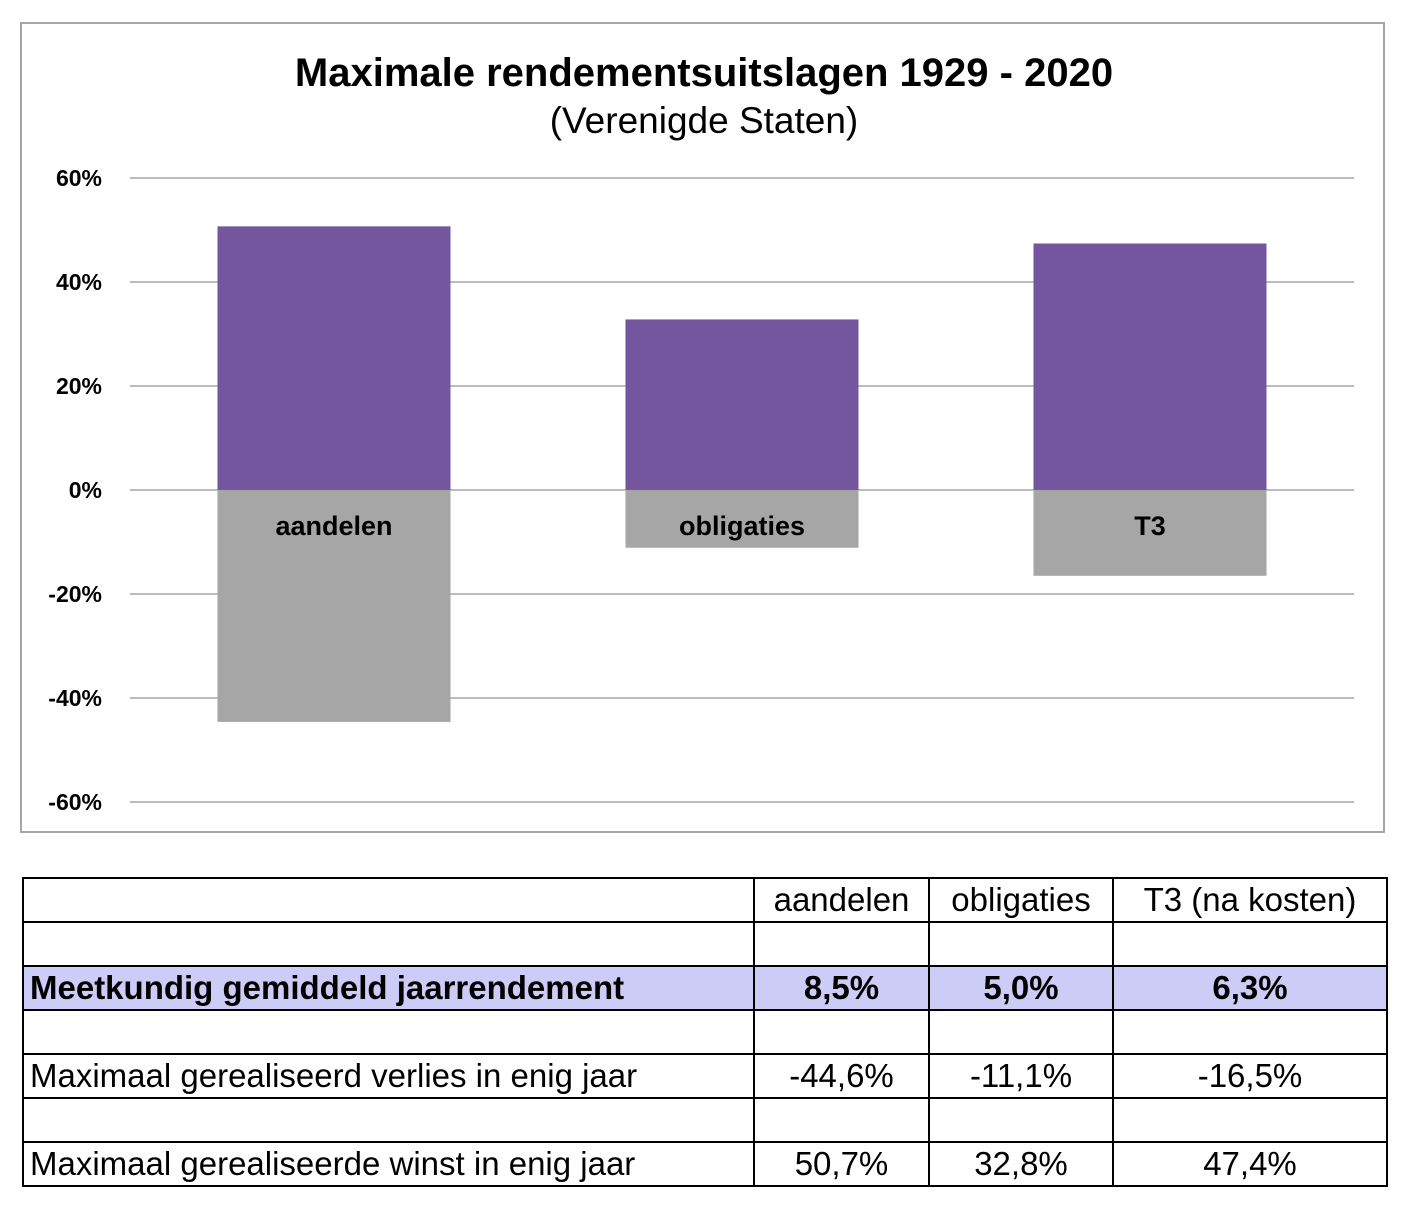 This screenshot has height=1218, width=1408. What do you see at coordinates (1250, 988) in the screenshot?
I see `table-cell: 6,3%` at bounding box center [1250, 988].